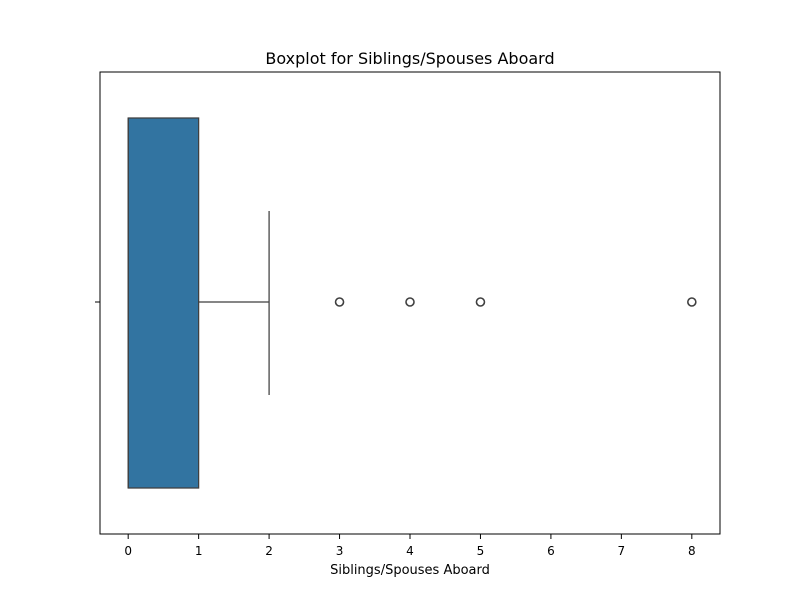 This screenshot has width=800, height=600. I want to click on x-tick-label: 1, so click(199, 551).